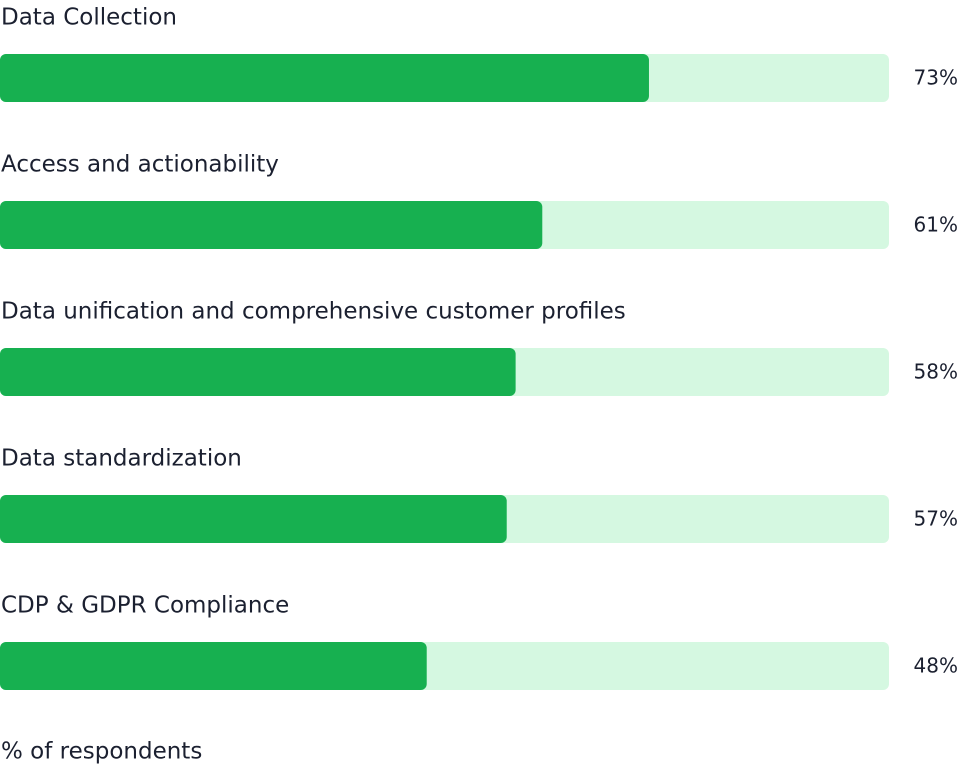 This screenshot has height=771, width=960. What do you see at coordinates (121, 459) in the screenshot?
I see `category-label: Data standardization` at bounding box center [121, 459].